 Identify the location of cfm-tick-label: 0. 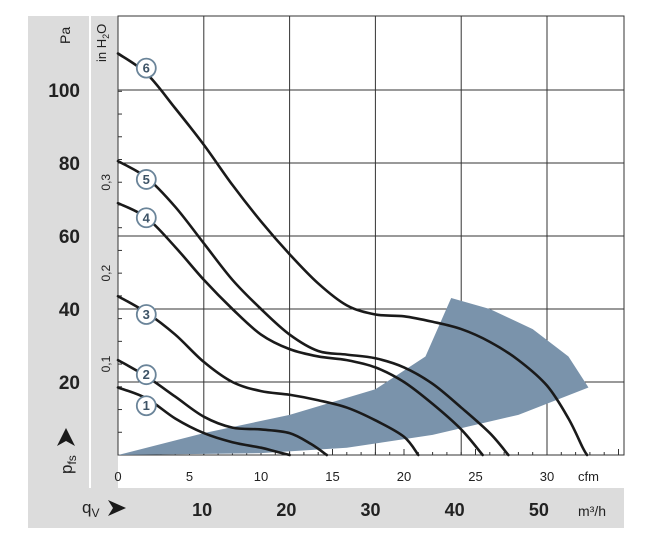
(117, 476).